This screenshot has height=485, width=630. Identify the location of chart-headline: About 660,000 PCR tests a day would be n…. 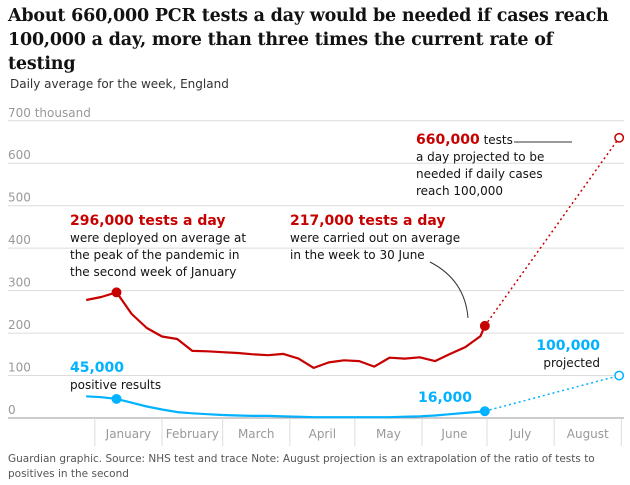
(308, 40).